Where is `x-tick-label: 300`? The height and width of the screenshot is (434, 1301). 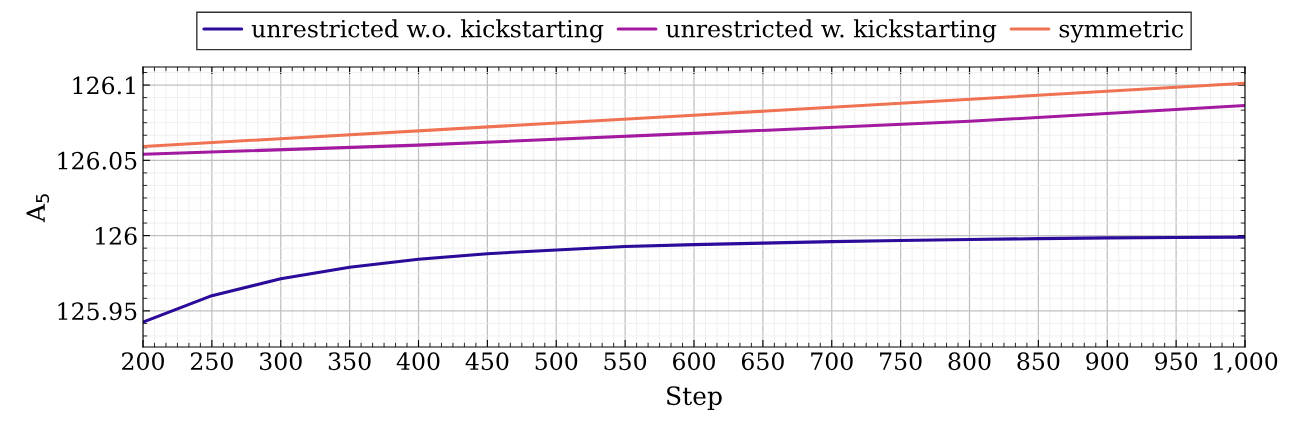
x-tick-label: 300 is located at coordinates (281, 361).